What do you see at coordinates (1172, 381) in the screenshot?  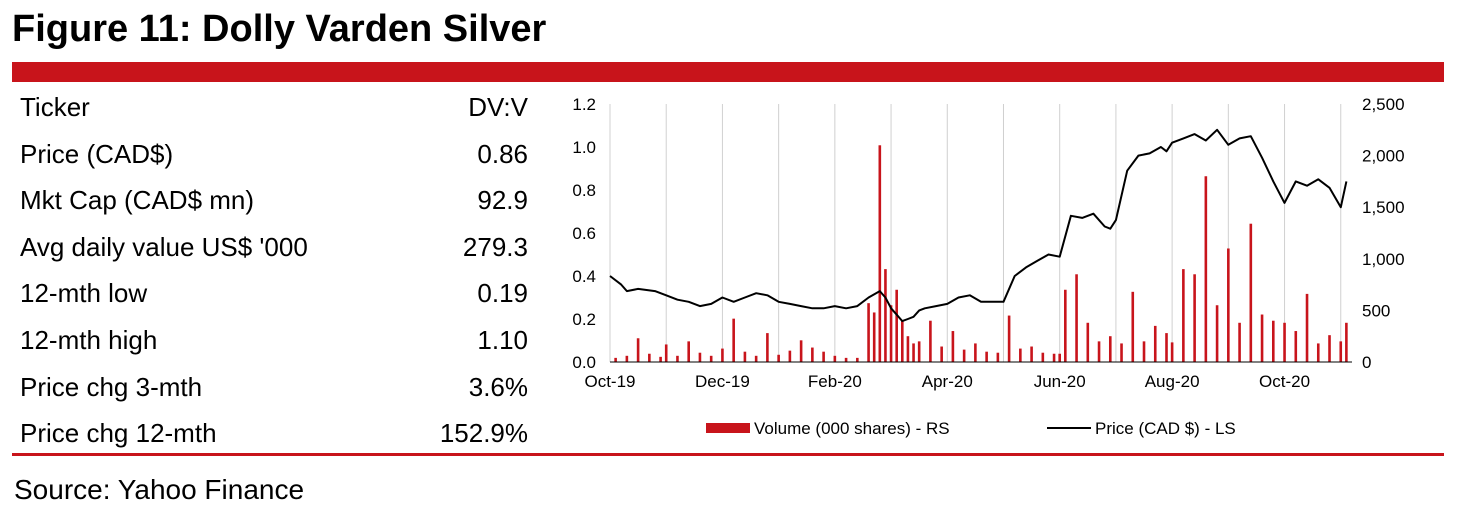 I see `x-axis-tick-label: Aug-20` at bounding box center [1172, 381].